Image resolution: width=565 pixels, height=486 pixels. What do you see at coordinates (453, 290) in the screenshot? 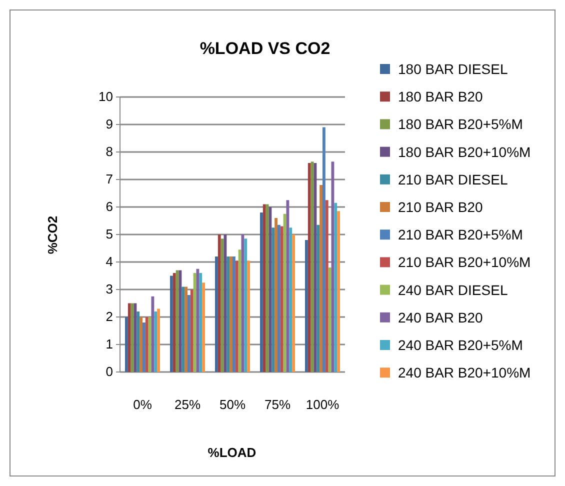
I see `legend-label: 240 BAR DIESEL` at bounding box center [453, 290].